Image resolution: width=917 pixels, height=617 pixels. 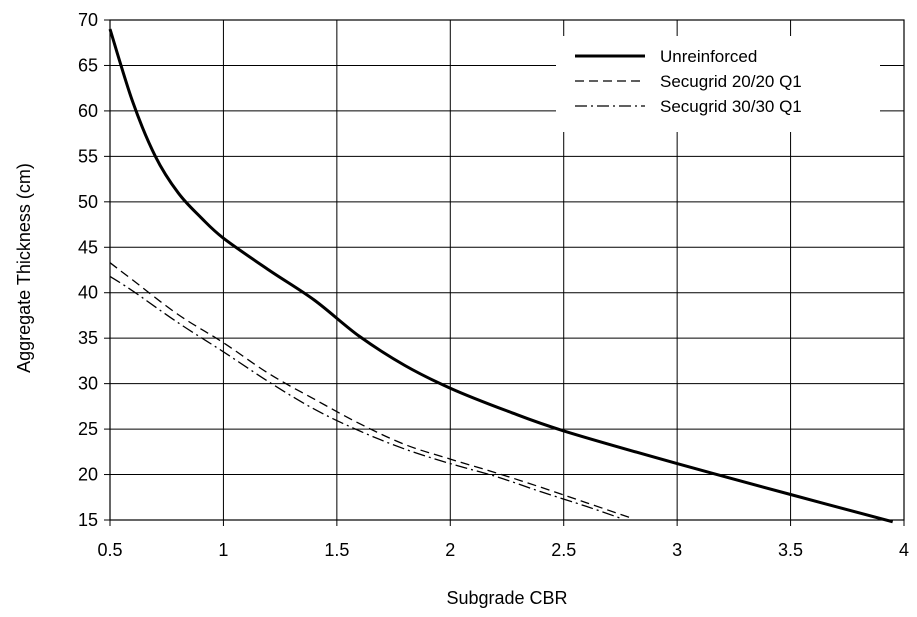 I want to click on x-tick-label: 0.5, so click(x=109, y=550).